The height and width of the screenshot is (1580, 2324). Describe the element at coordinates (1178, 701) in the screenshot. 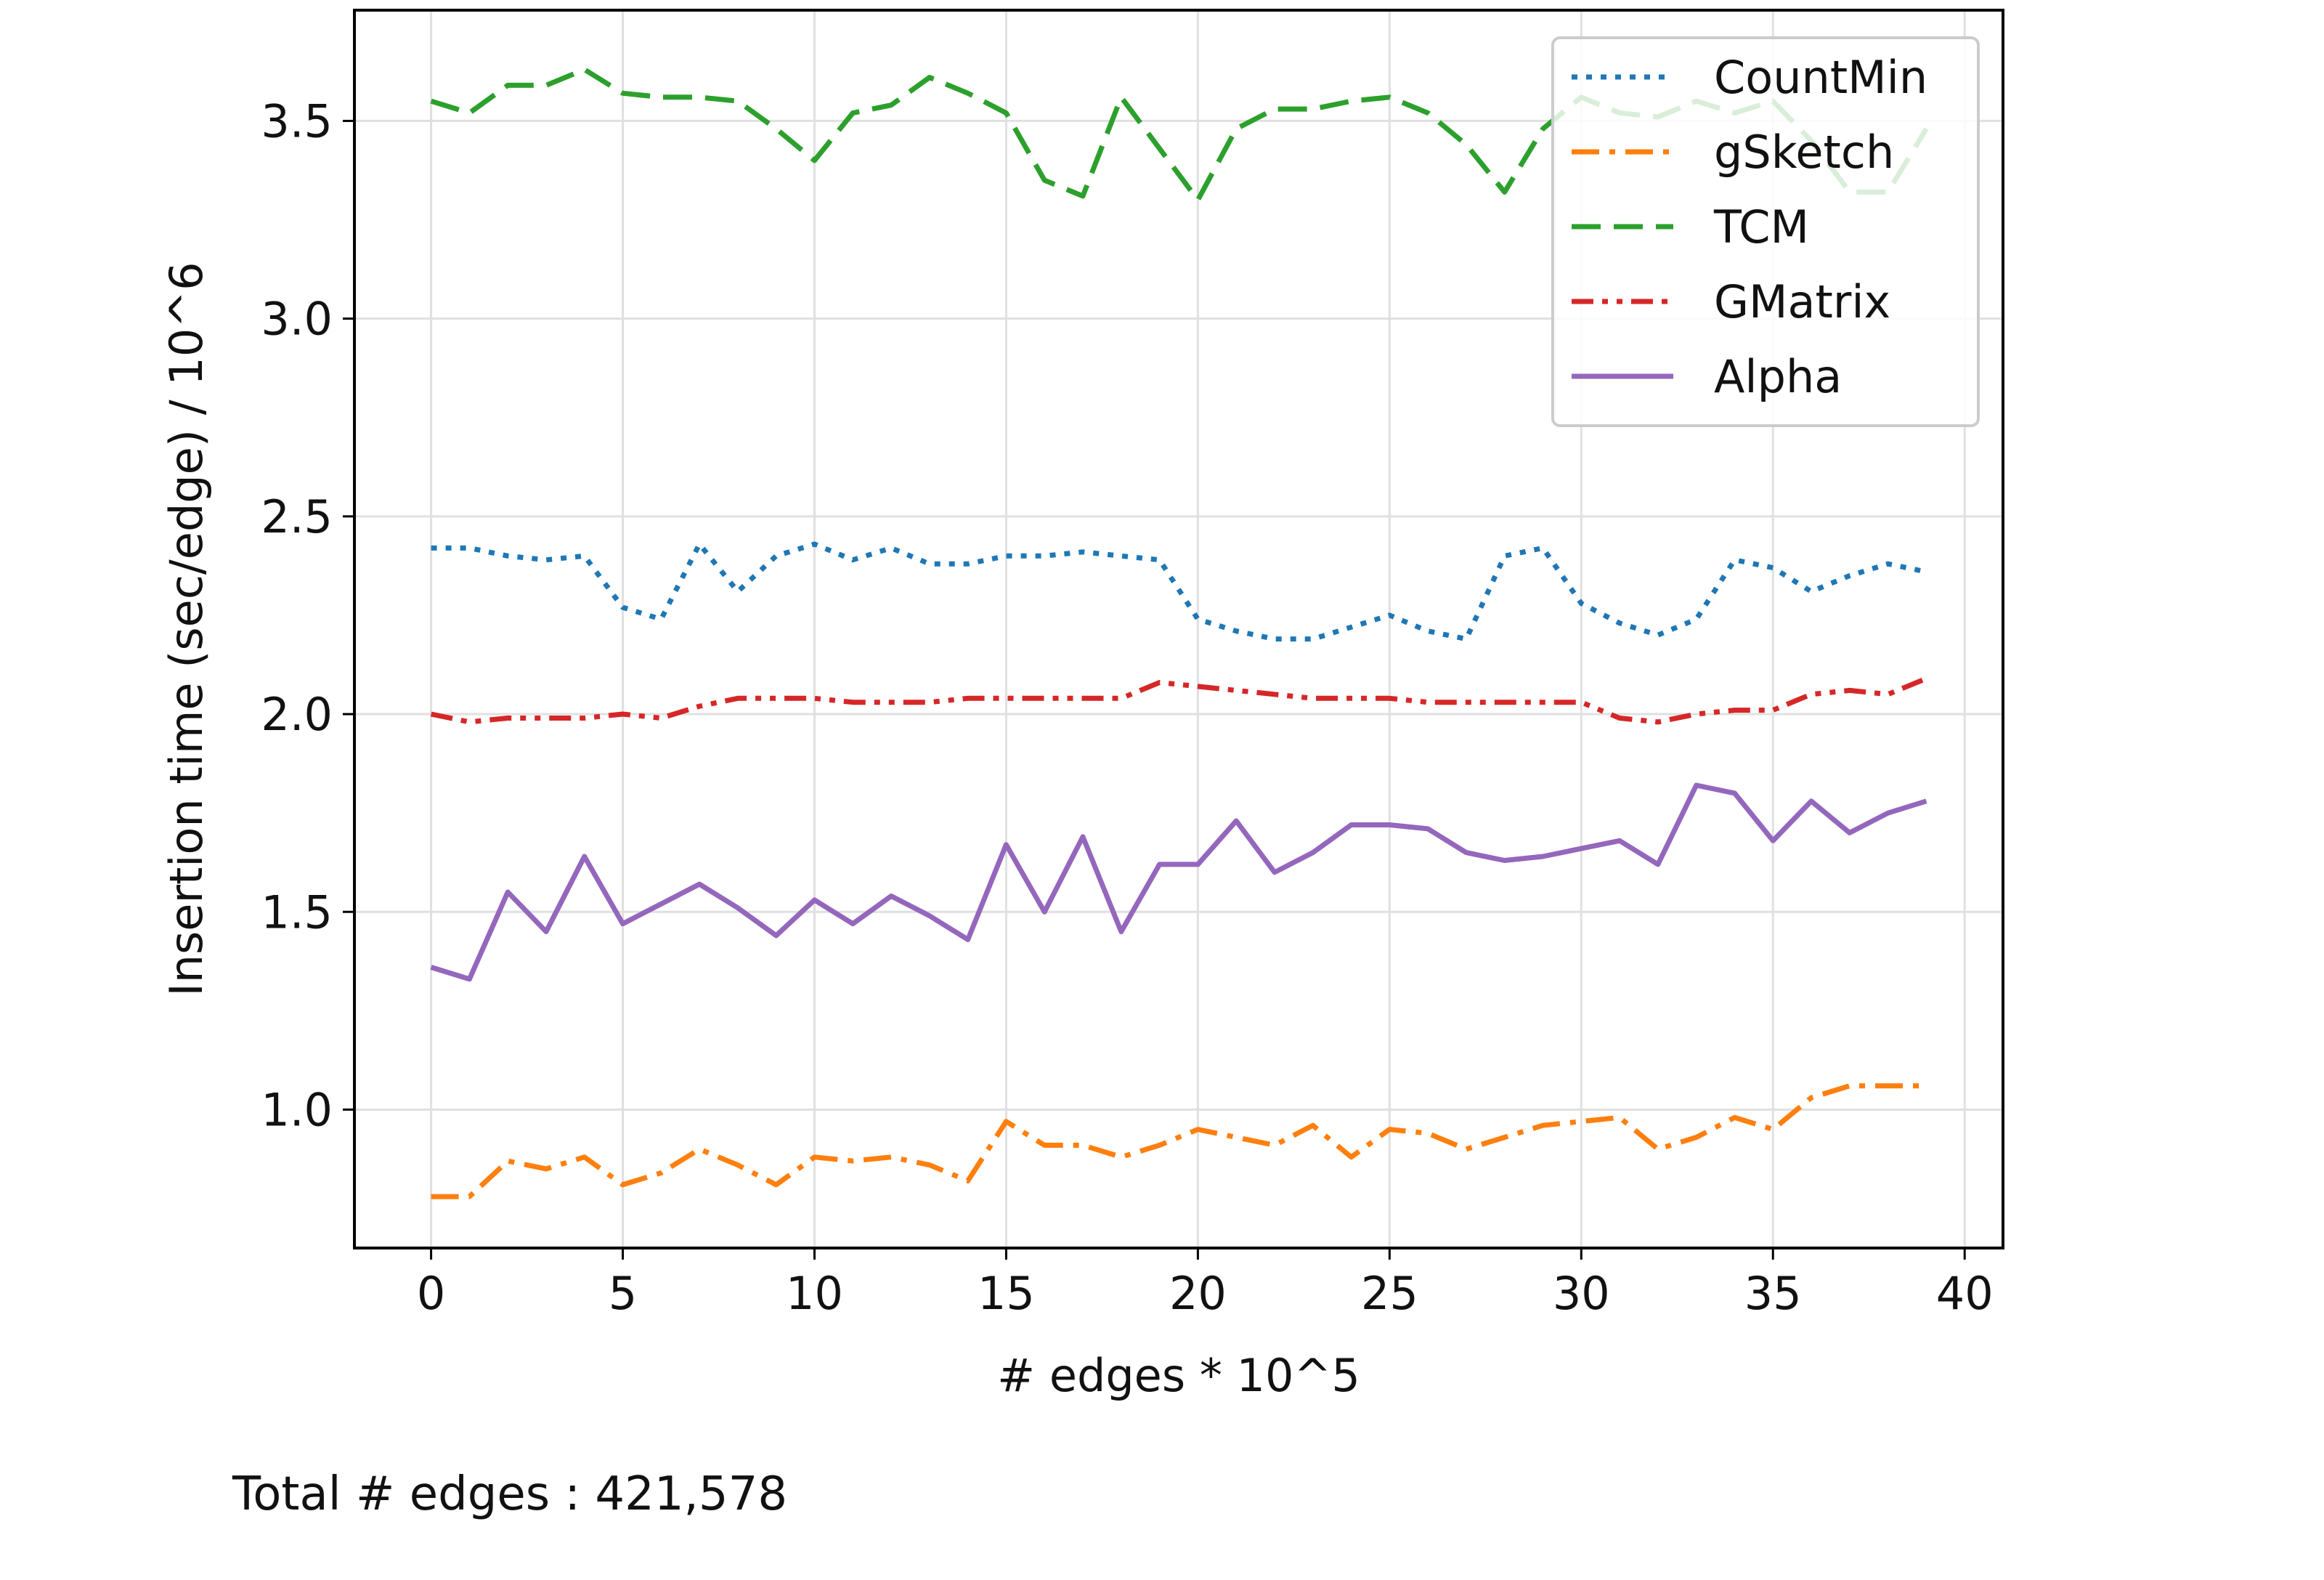

I see `series-line-gmatrix` at that location.